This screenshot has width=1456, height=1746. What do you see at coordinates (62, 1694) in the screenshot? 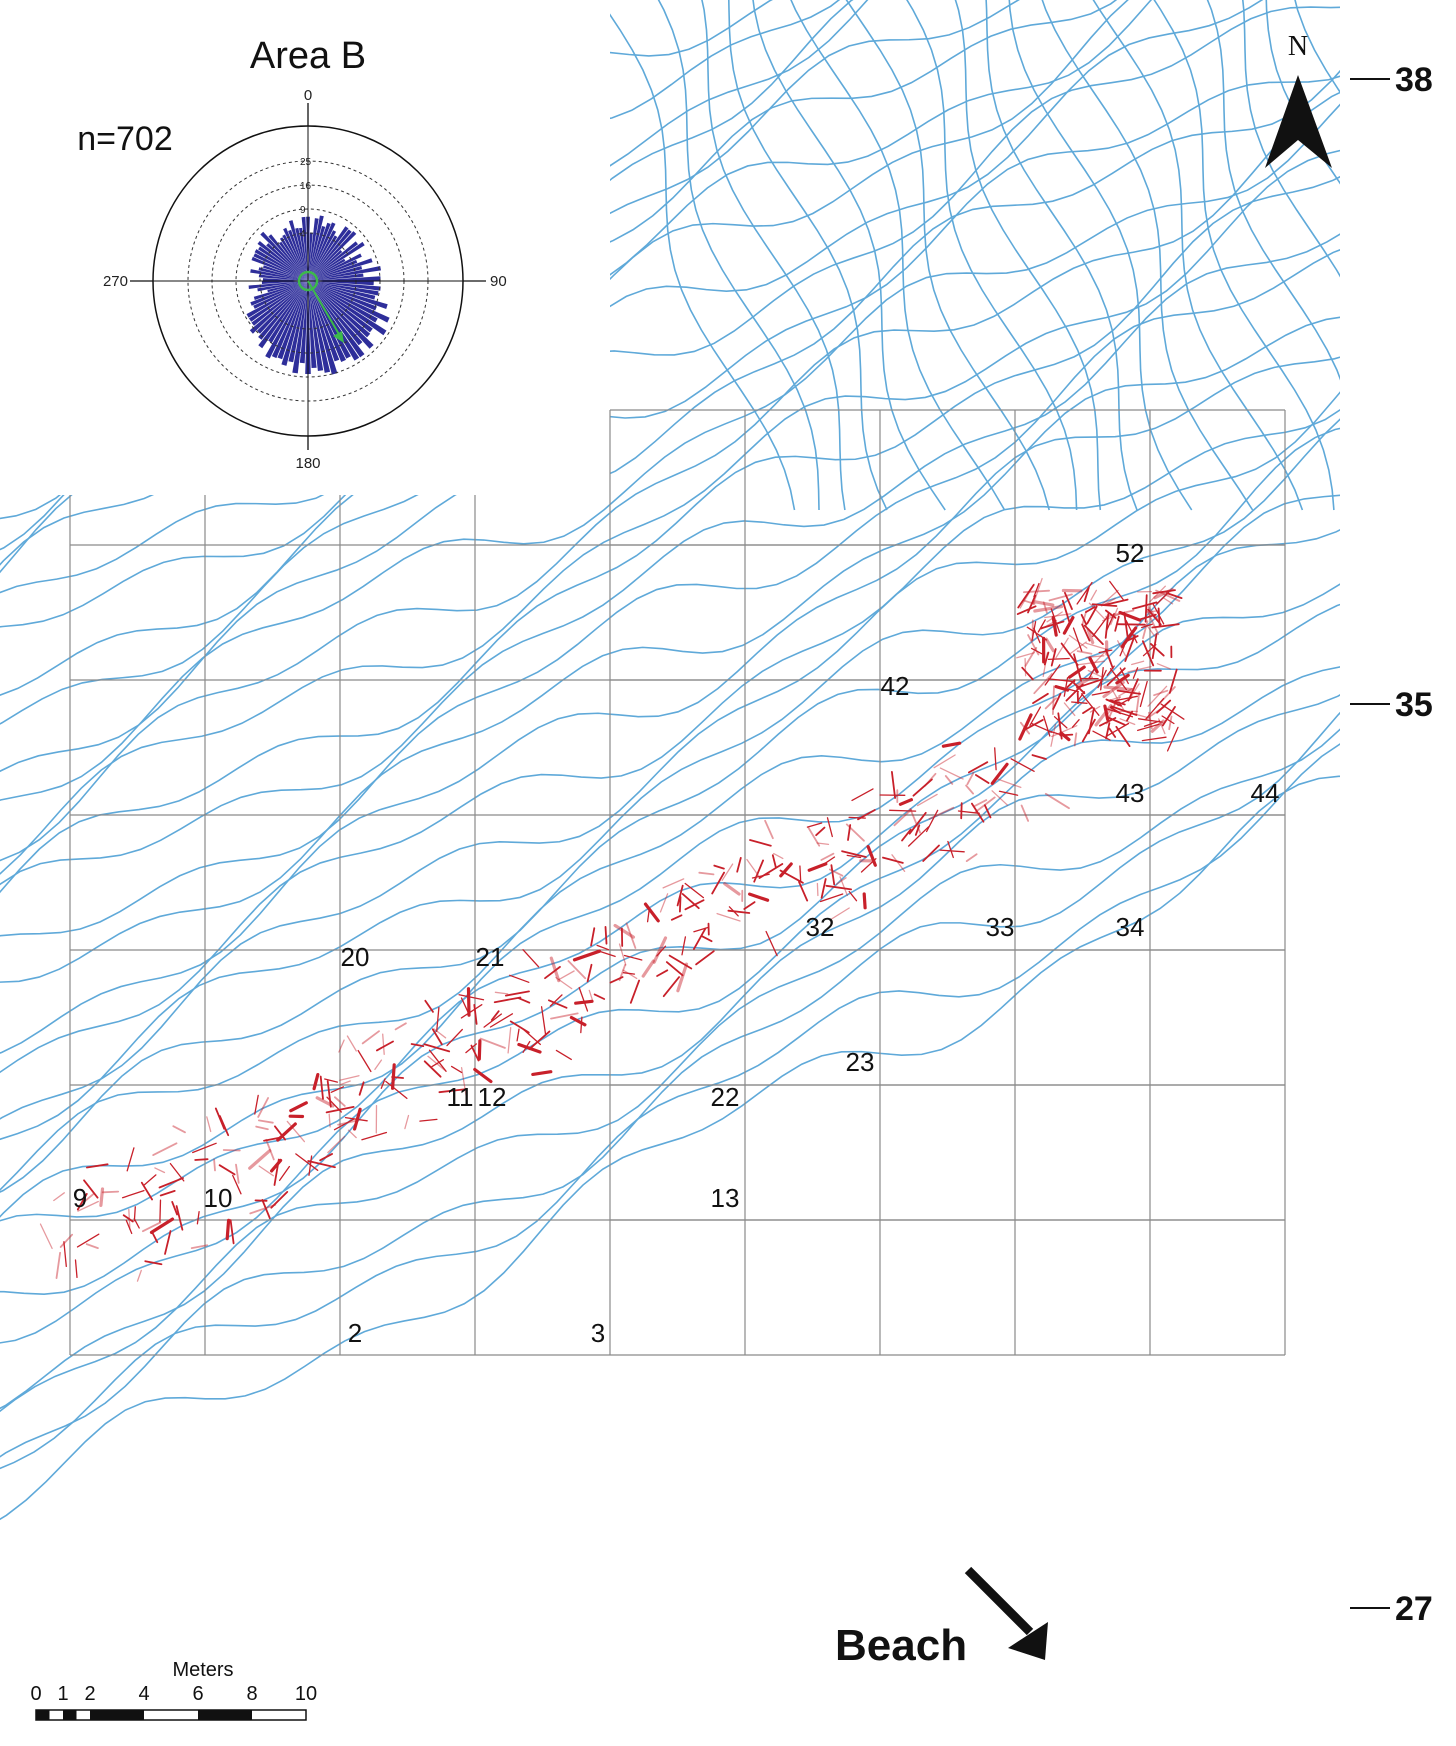
I see `scale-tick-label: 1` at bounding box center [62, 1694].